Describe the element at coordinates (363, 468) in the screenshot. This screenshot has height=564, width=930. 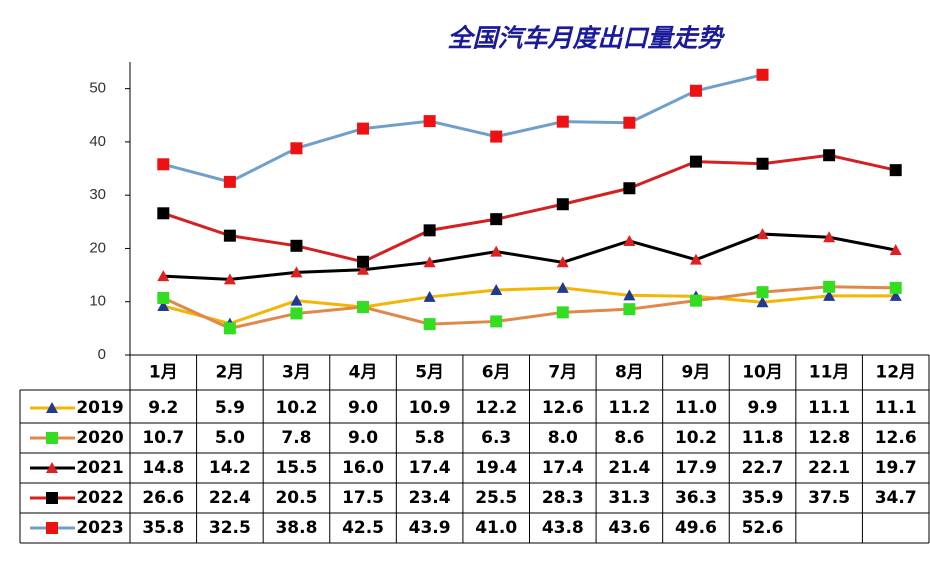
I see `data-label: 16.0` at that location.